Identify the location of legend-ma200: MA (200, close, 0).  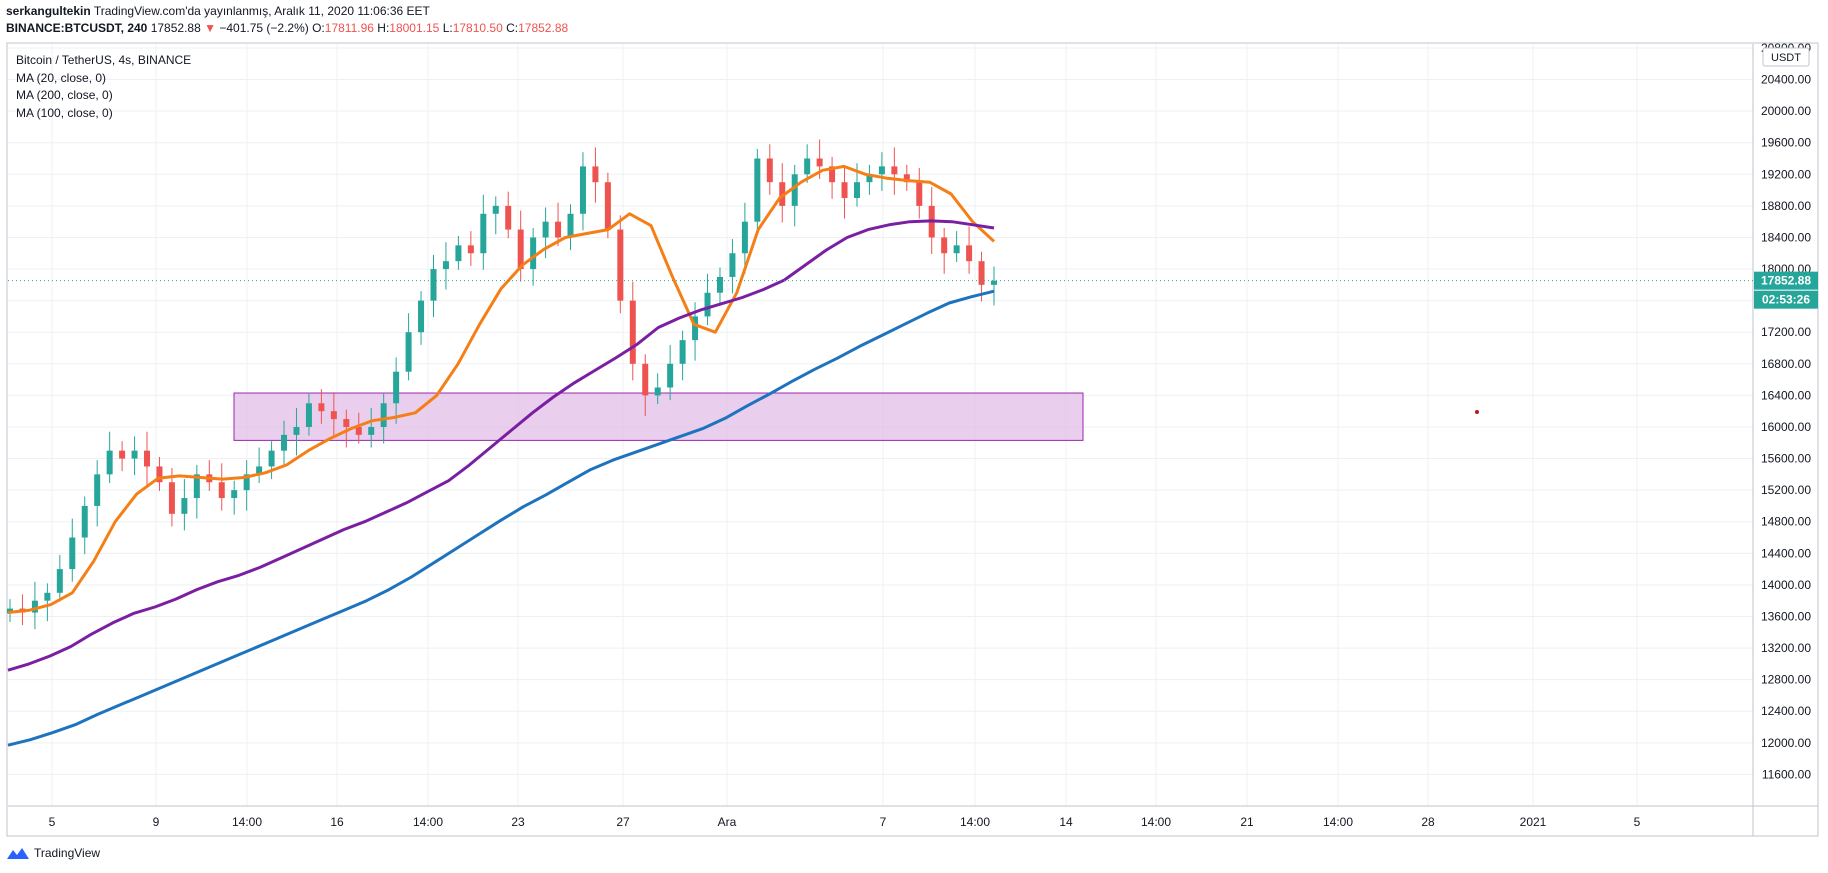
(64, 95).